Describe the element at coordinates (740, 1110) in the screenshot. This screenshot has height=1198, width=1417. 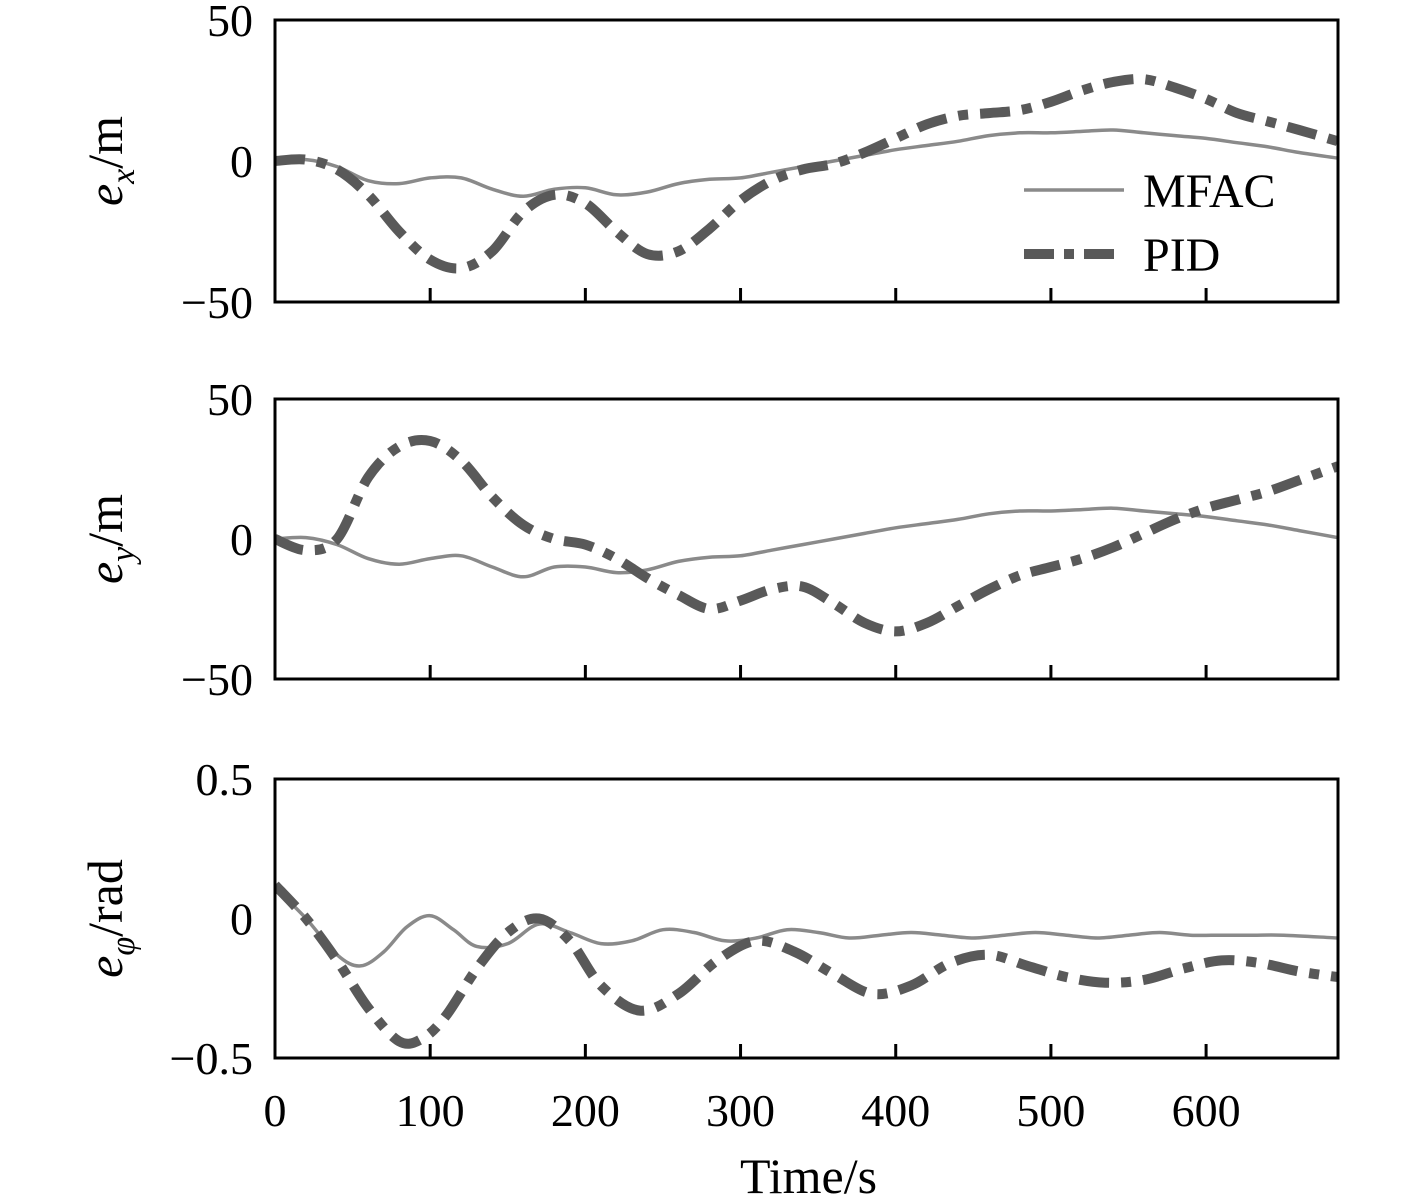
I see `x-tick-label: 300` at that location.